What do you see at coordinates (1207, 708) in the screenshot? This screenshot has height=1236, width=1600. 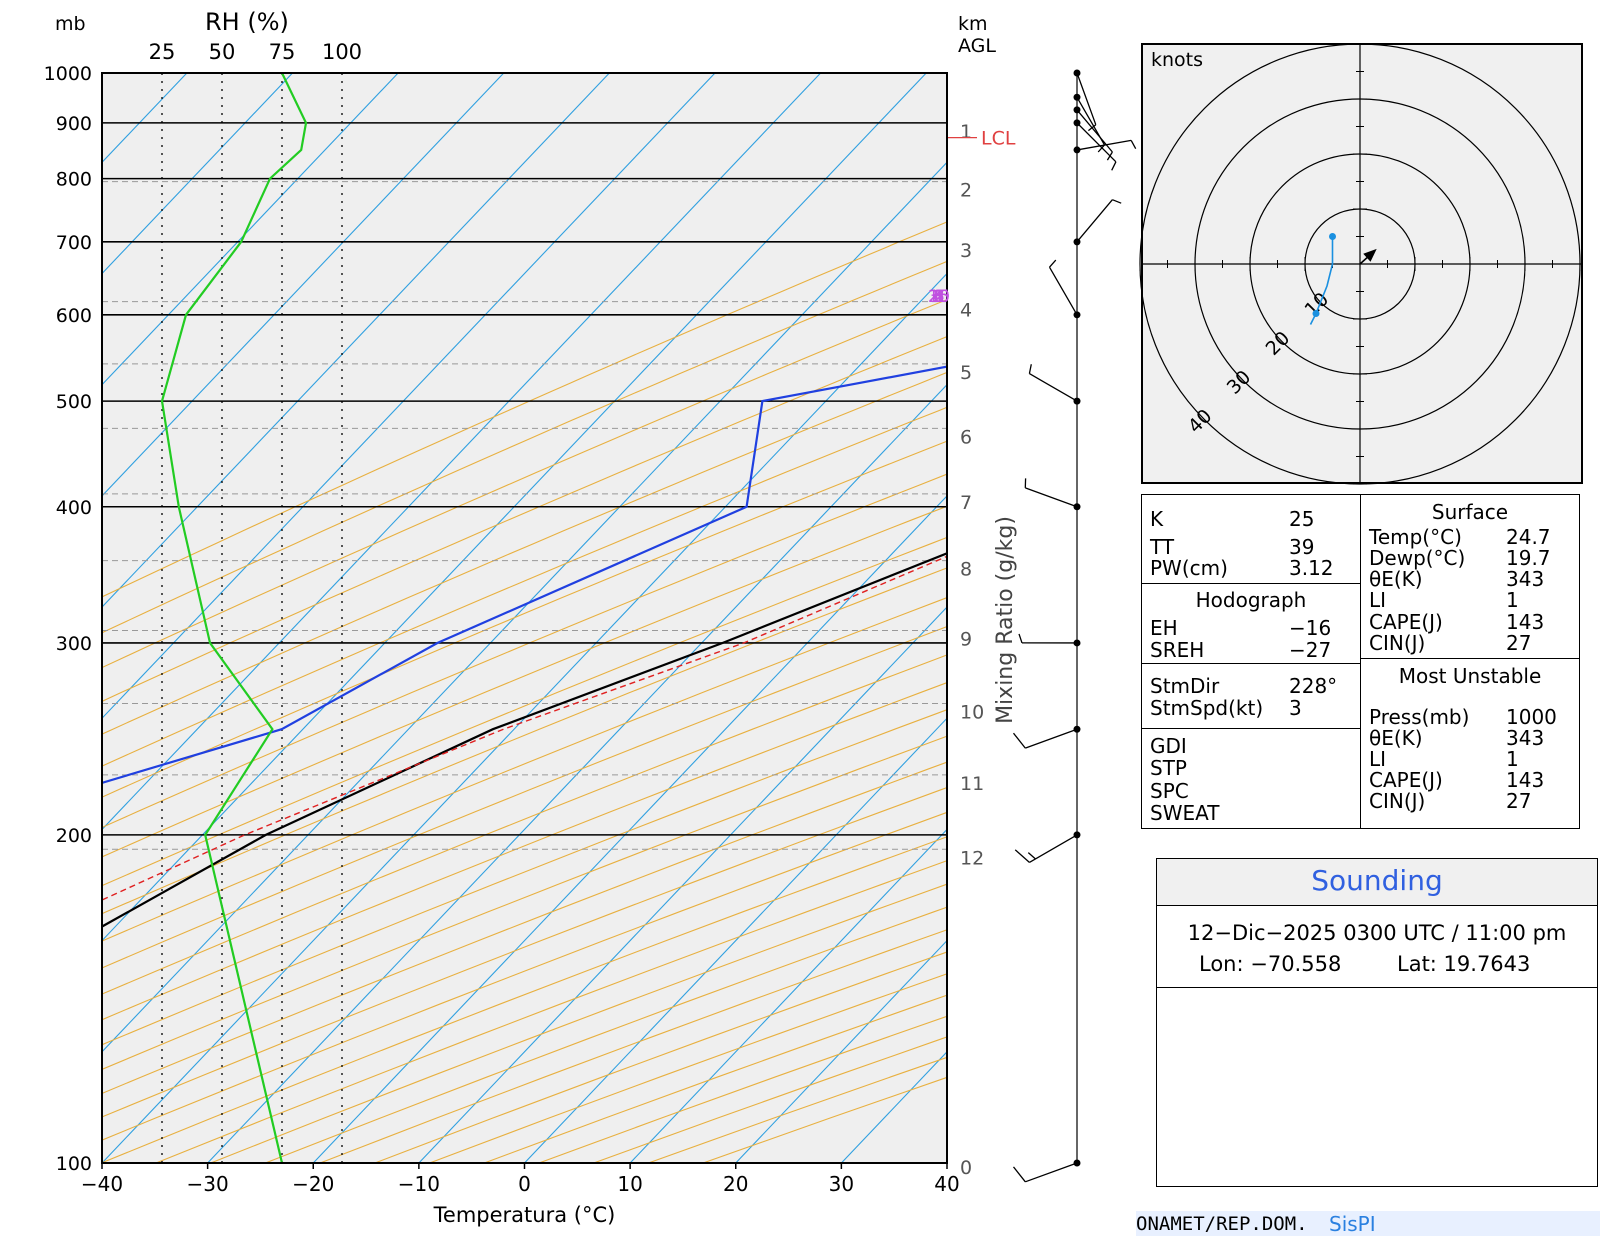 I see `stmspd-label: StmSpd(kt)` at bounding box center [1207, 708].